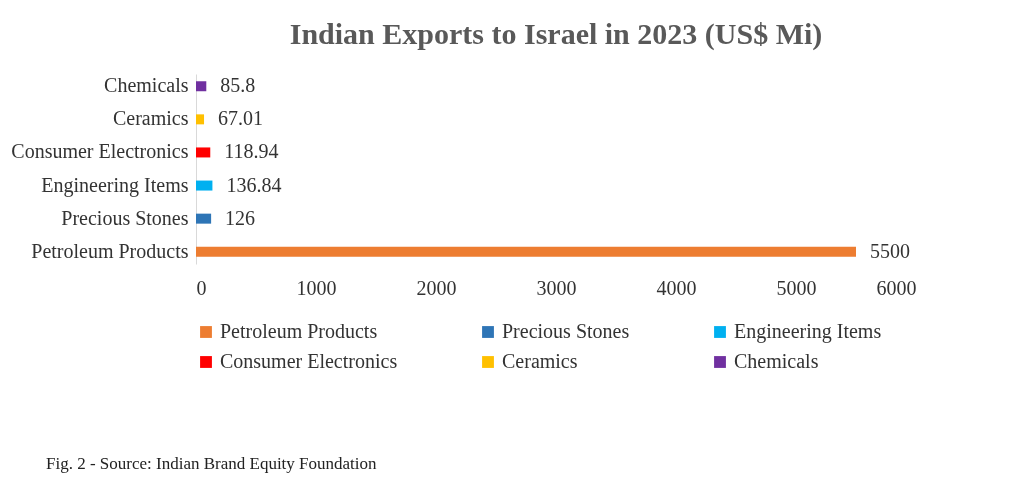  I want to click on legend-label: Ceramics, so click(540, 361).